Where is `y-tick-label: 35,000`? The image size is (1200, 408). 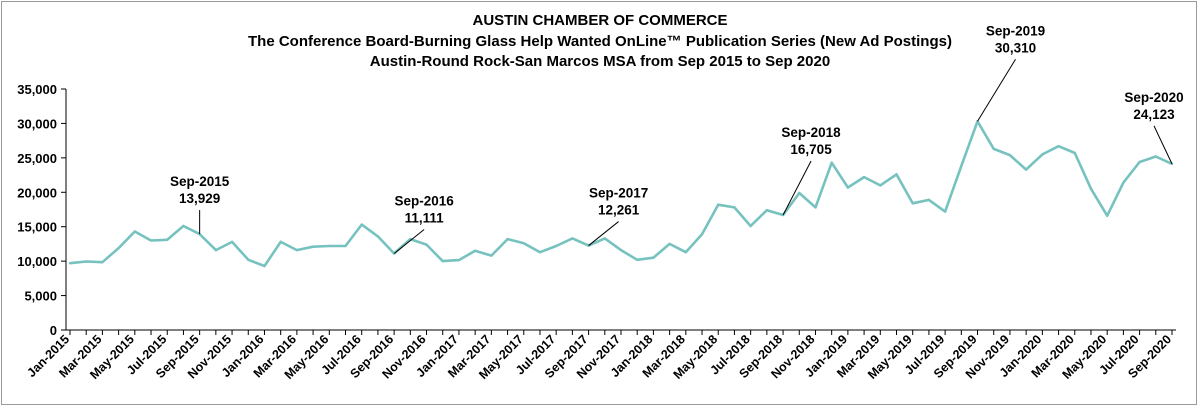 y-tick-label: 35,000 is located at coordinates (37, 89).